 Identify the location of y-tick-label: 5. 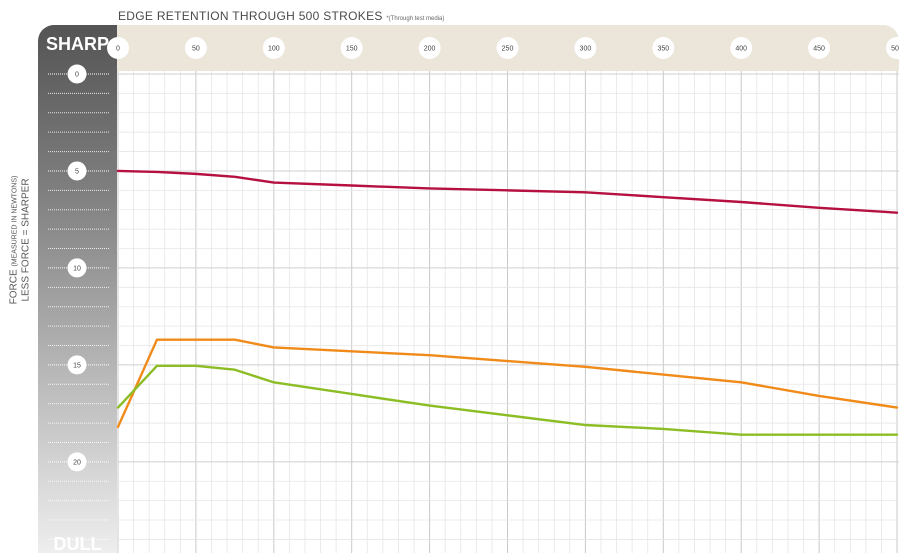
(77, 171).